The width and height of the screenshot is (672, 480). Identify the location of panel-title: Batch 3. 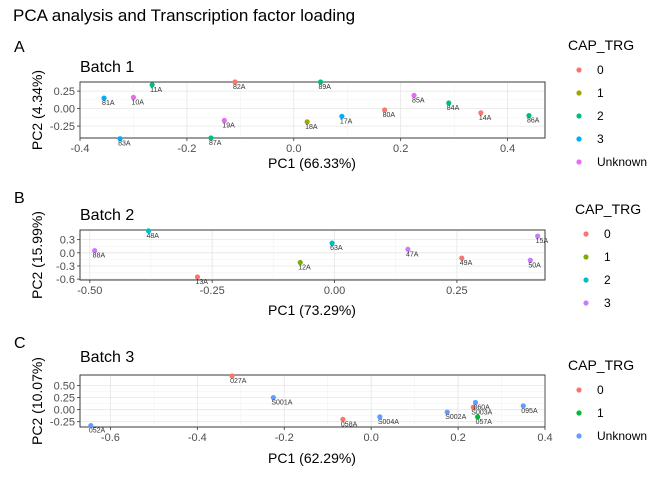
(107, 357).